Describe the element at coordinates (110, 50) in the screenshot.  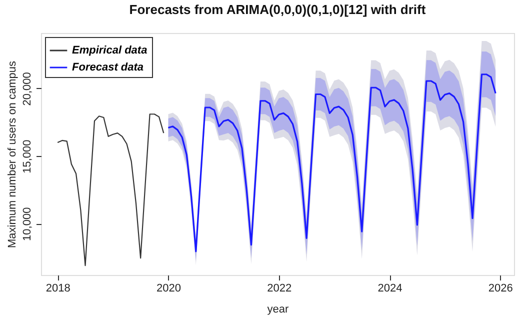
I see `legend-label: Empirical data` at that location.